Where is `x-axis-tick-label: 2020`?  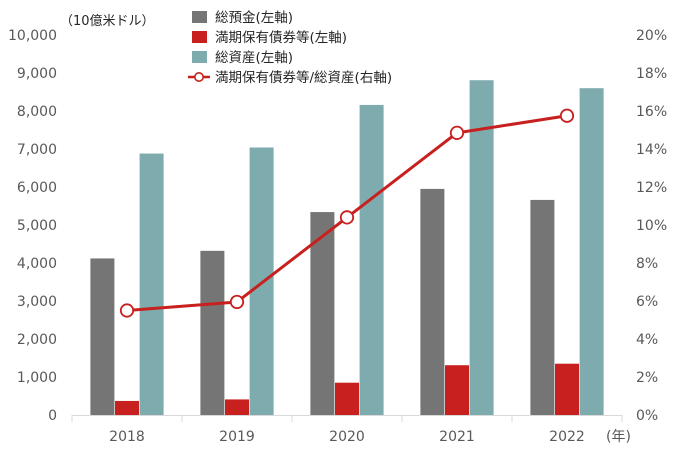
x-axis-tick-label: 2020 is located at coordinates (347, 437).